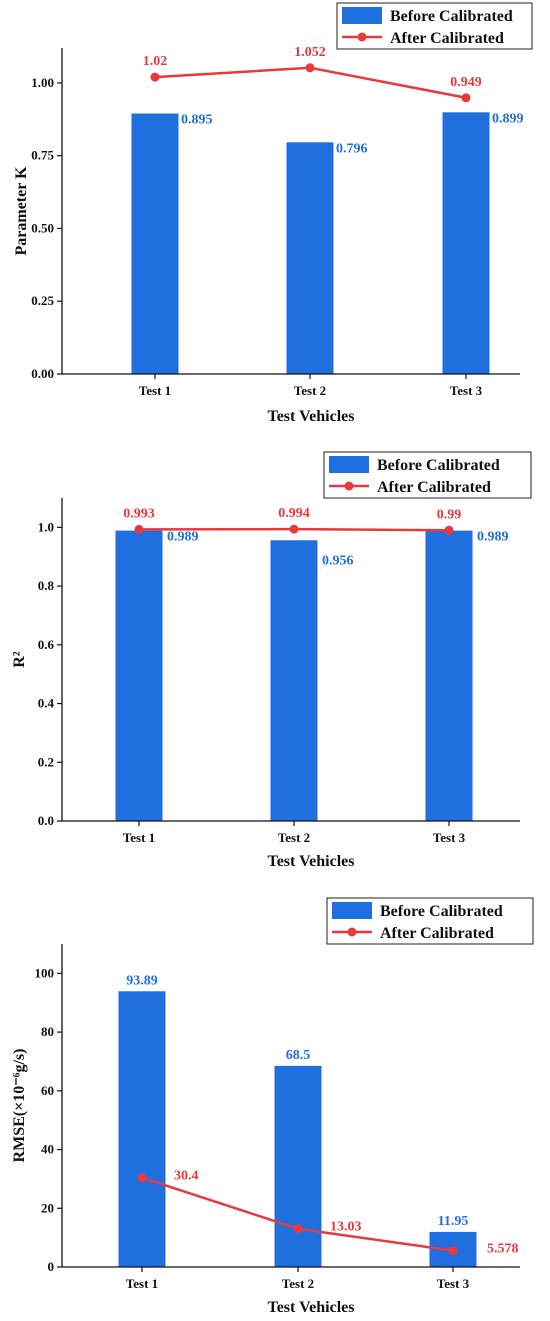 This screenshot has width=550, height=1321. Describe the element at coordinates (45, 972) in the screenshot. I see `y-tick-label: 100` at that location.